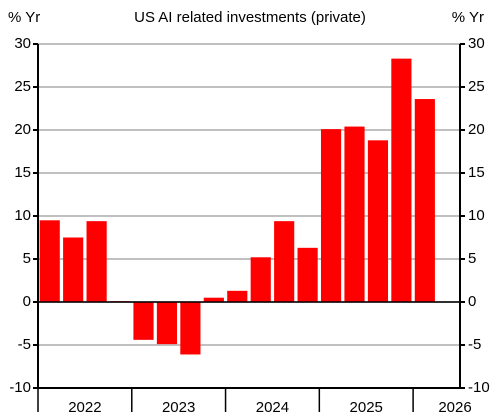  I want to click on y2-tick-label: 20, so click(476, 129).